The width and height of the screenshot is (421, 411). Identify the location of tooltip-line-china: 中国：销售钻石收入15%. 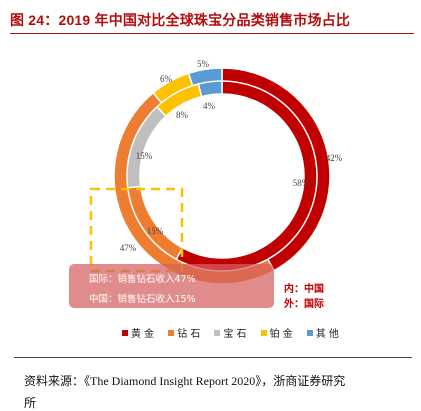
(142, 299).